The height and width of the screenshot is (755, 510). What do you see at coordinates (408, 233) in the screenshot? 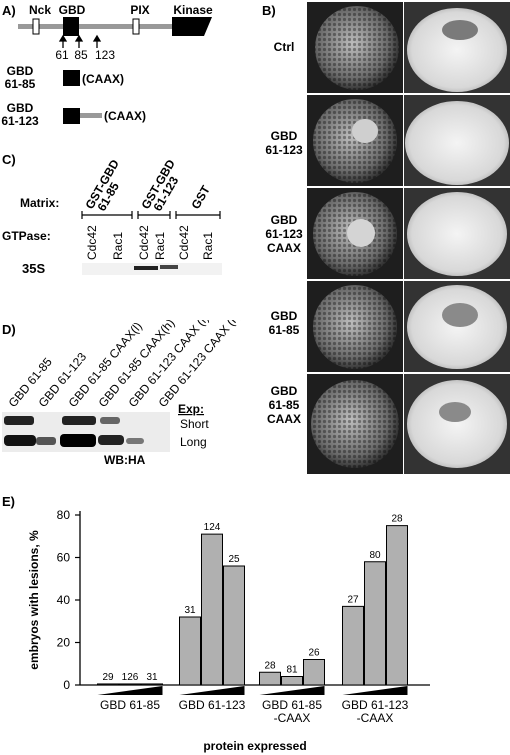
I see `photo-row-gbd-61-123-caax` at bounding box center [408, 233].